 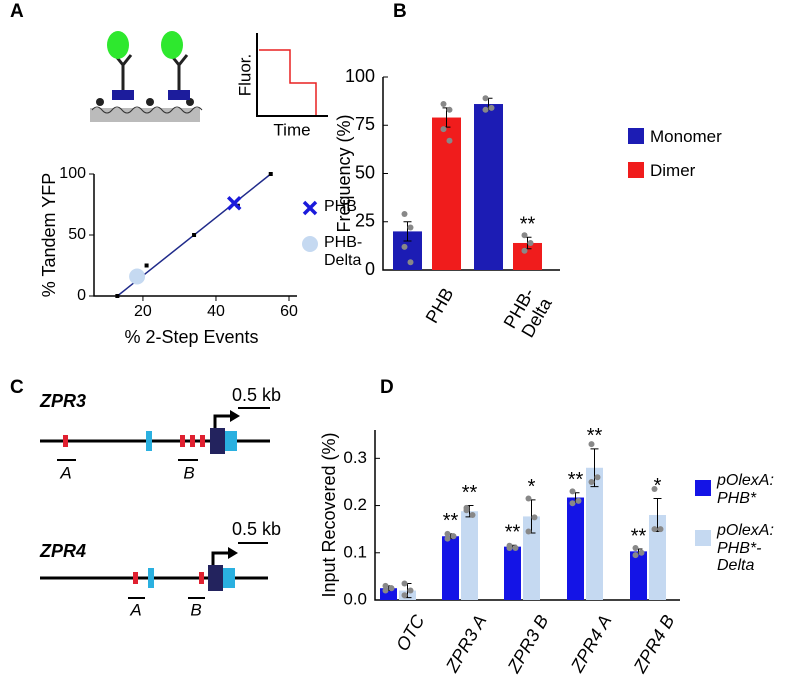 I want to click on region-label: A, so click(x=135, y=609).